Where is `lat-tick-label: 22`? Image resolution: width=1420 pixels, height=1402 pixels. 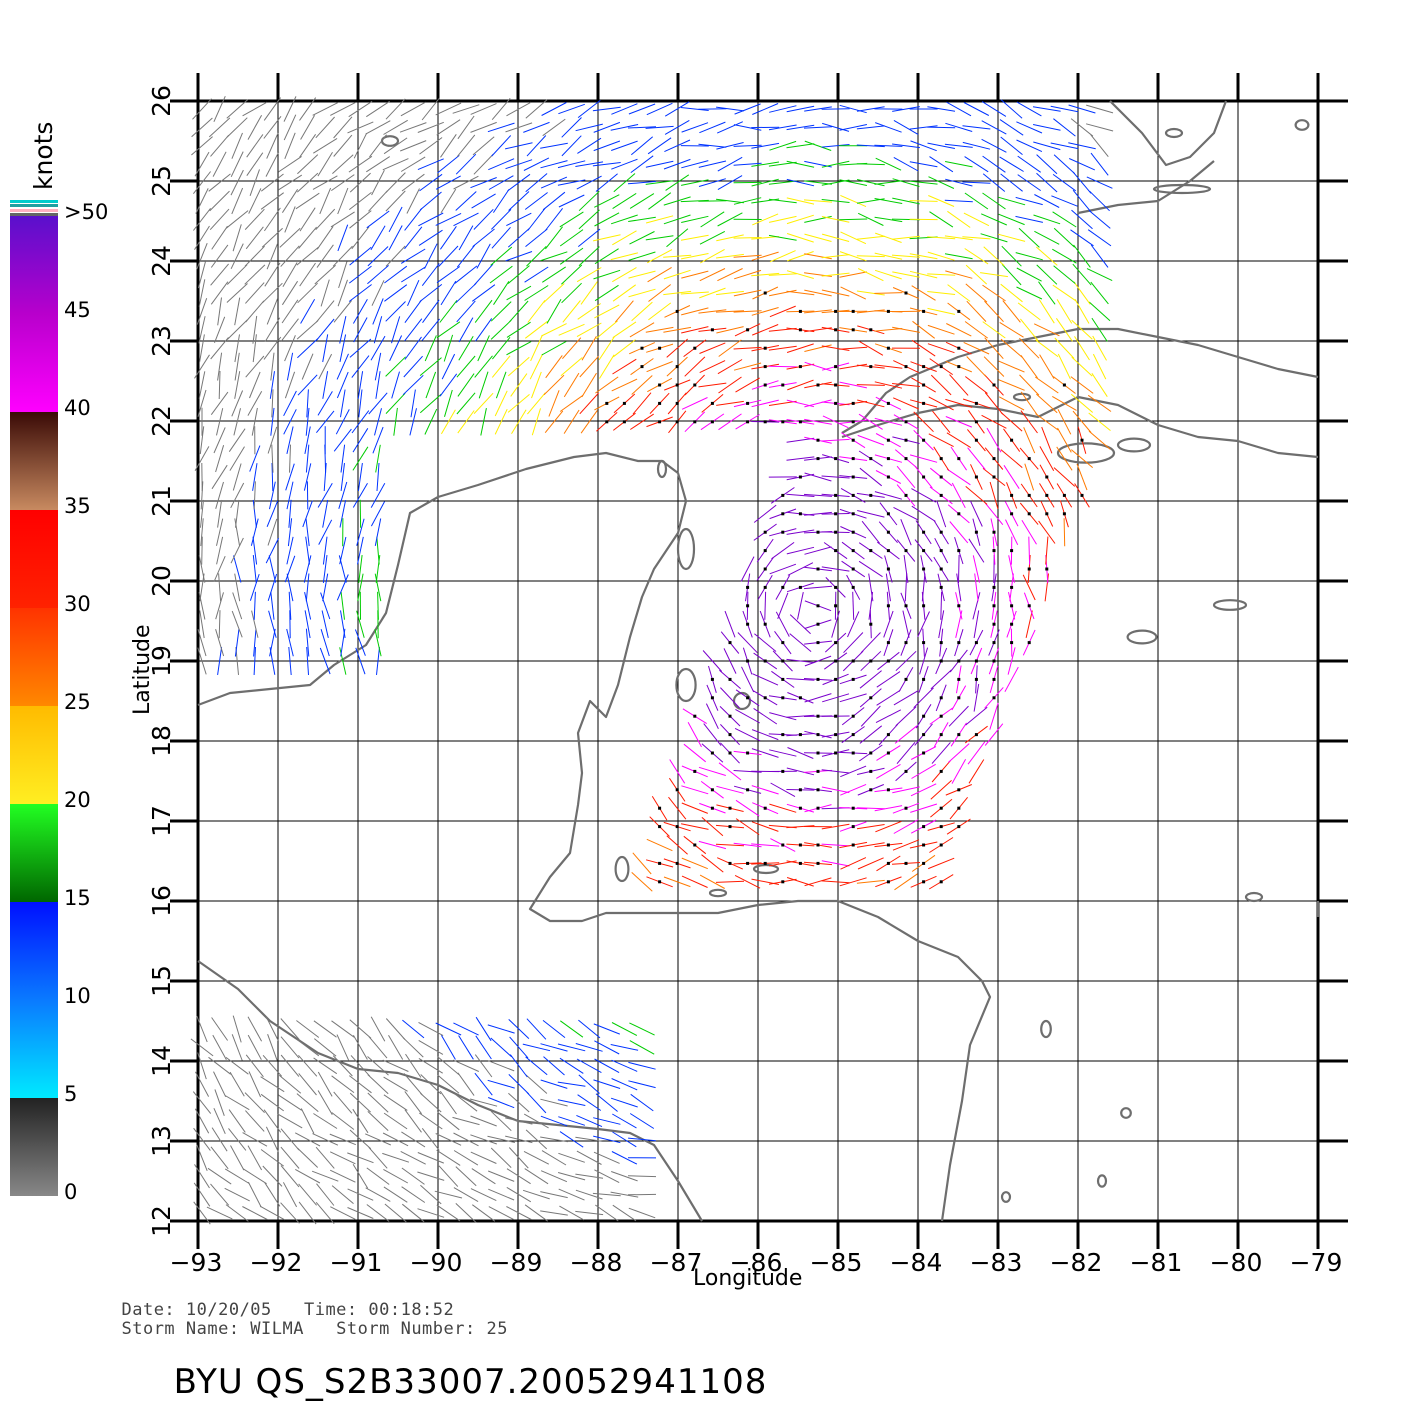 lat-tick-label: 22 is located at coordinates (161, 421).